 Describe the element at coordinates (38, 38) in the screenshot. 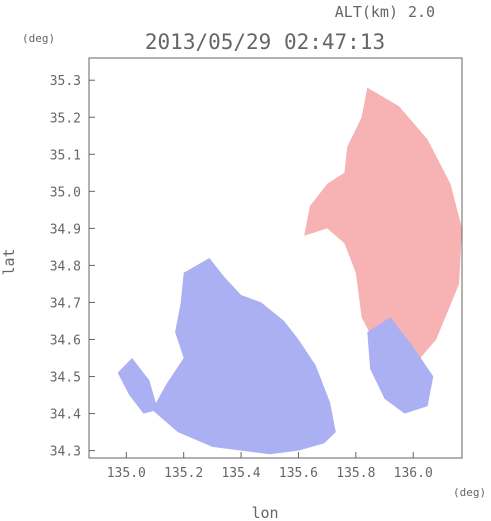

I see `y-unit-label: (deg)` at that location.